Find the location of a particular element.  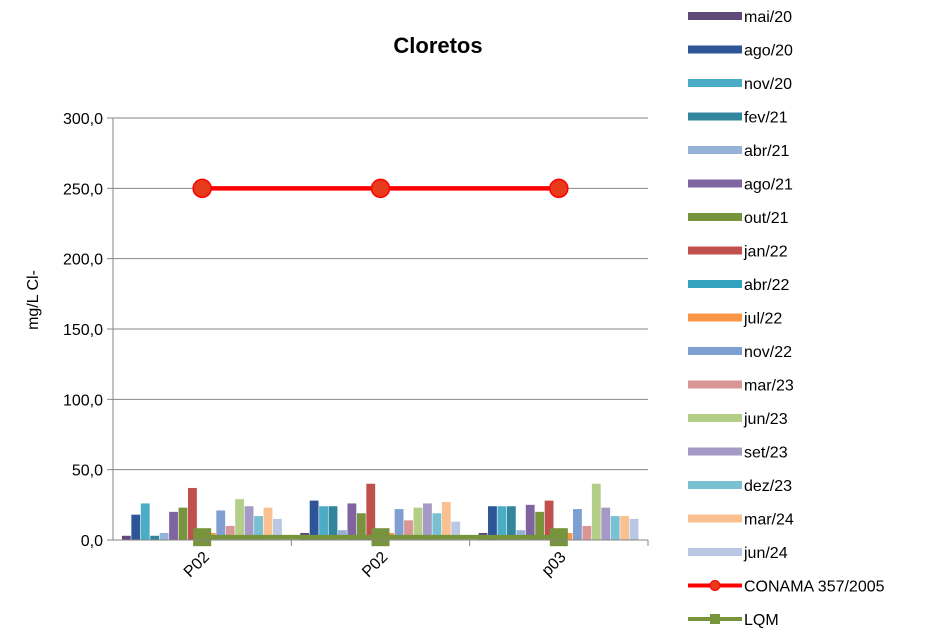

y-tick-label: 0,0 is located at coordinates (92, 541).